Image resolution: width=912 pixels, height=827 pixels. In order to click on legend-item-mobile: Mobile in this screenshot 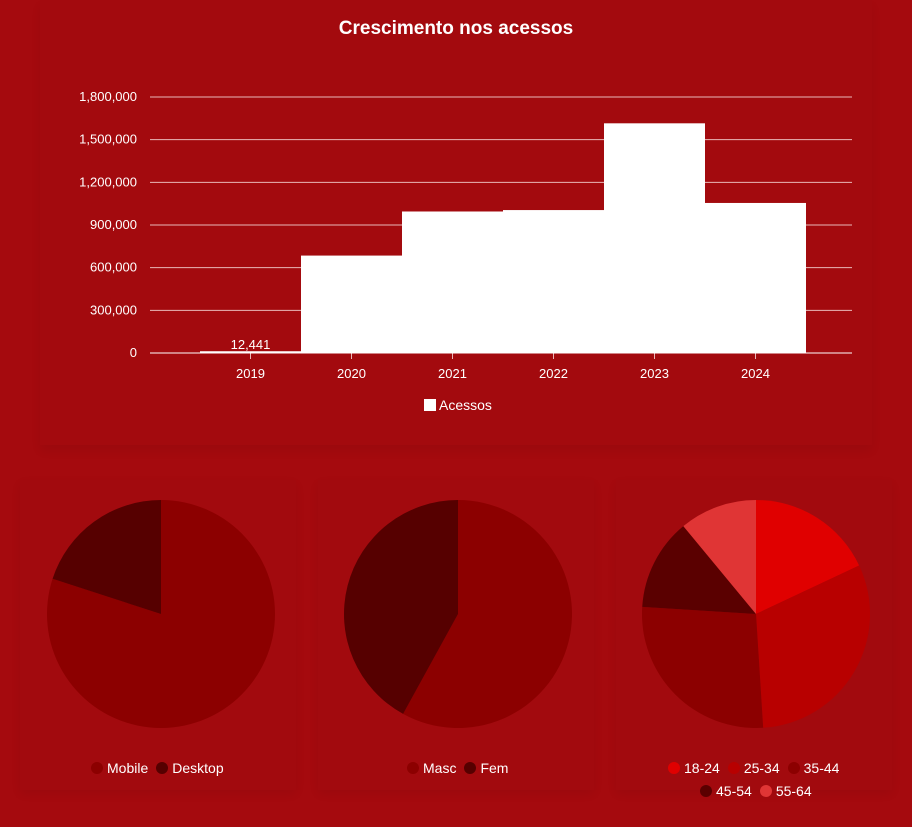, I will do `click(119, 768)`.